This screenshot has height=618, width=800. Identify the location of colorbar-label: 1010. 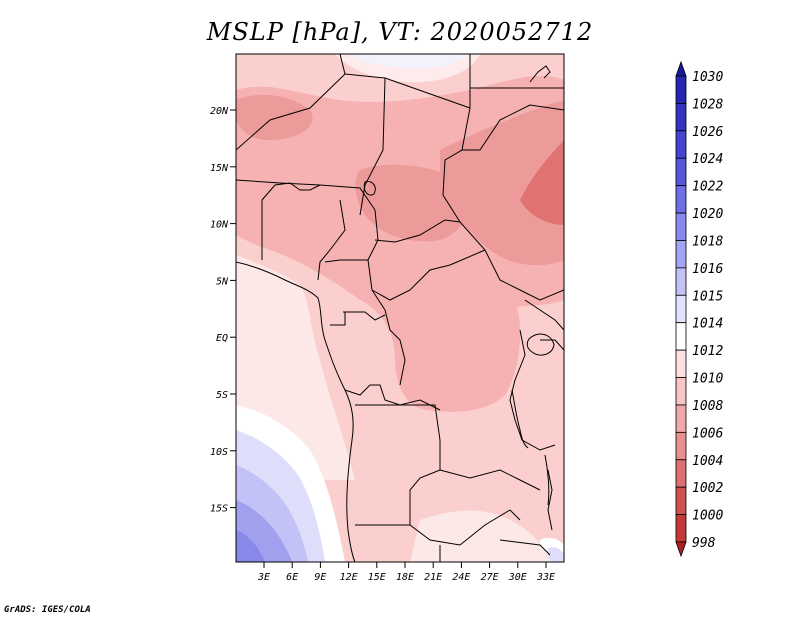
(707, 379).